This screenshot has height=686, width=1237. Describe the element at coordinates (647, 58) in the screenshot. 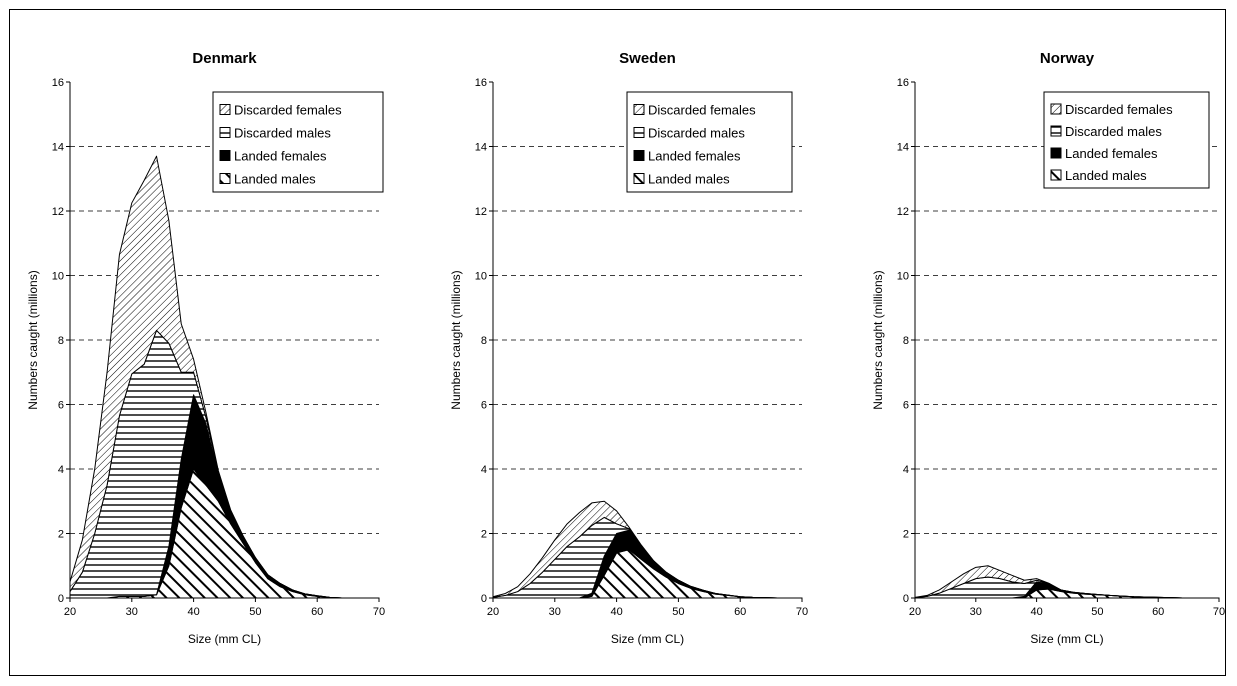

I see `chart-title: Sweden` at that location.